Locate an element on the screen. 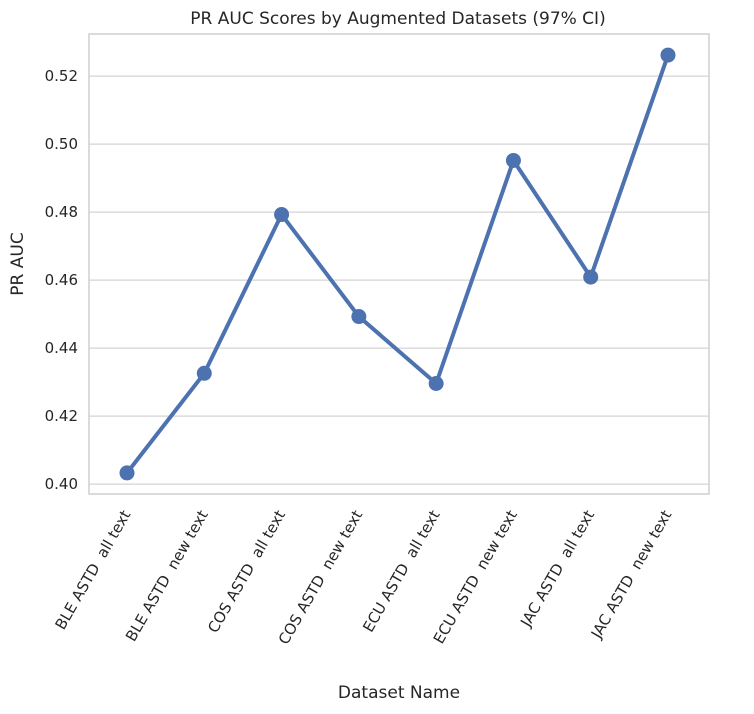 Image resolution: width=754 pixels, height=714 pixels. y-tick-label: 0.46 is located at coordinates (61, 280).